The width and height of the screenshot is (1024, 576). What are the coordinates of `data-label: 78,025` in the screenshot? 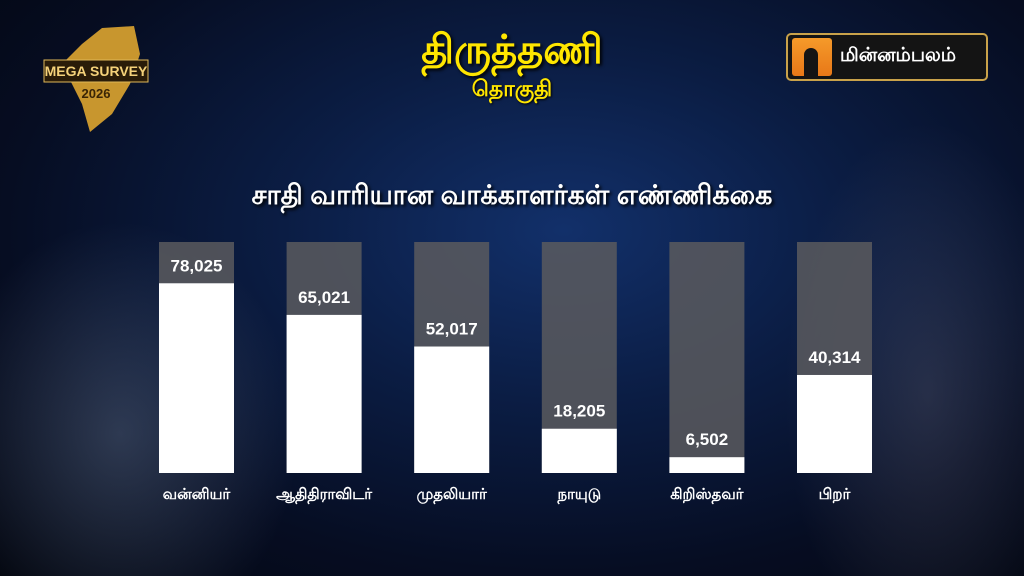 It's located at (197, 265).